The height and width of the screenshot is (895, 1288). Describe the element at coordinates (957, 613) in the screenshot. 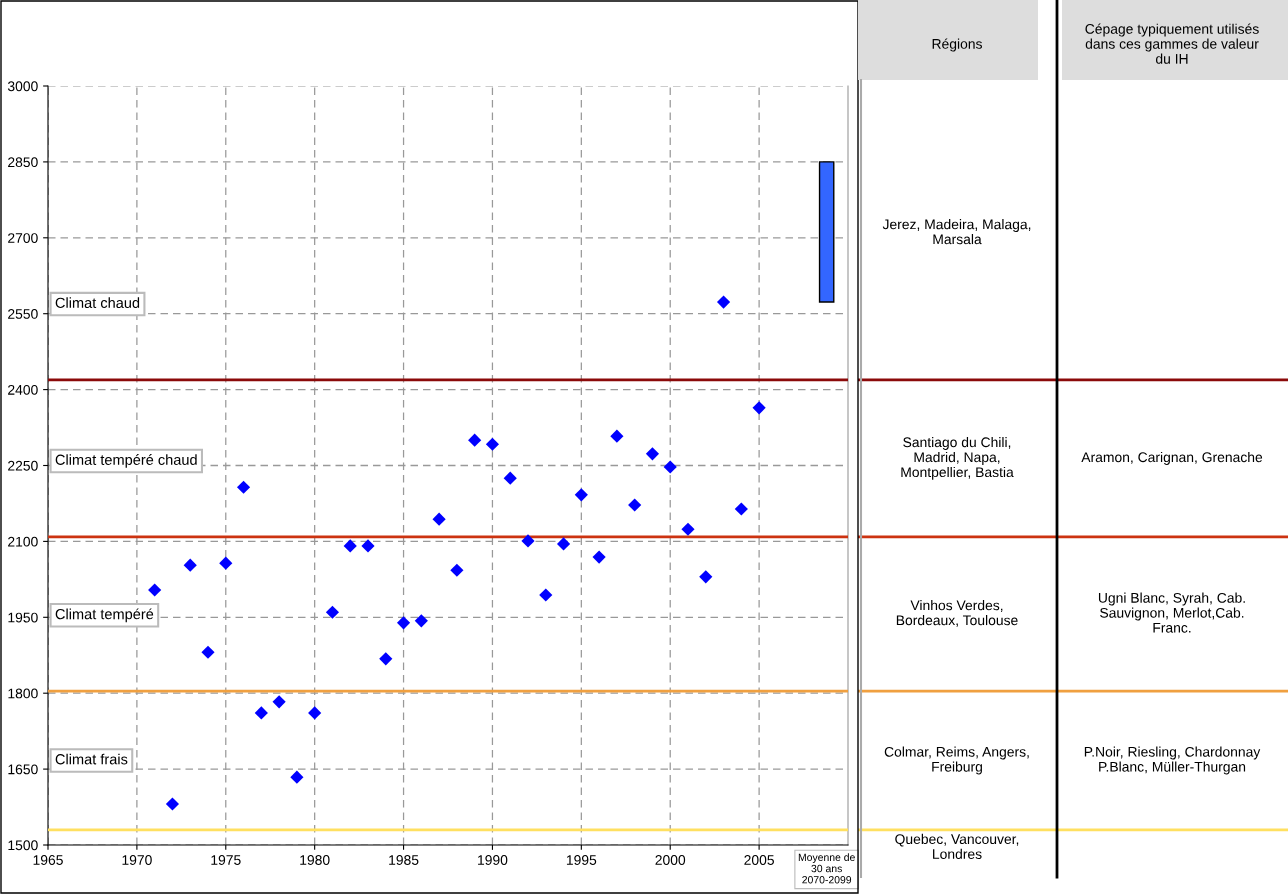

I see `text: Vinhos Verdes, Bordeaux, Toulouse` at that location.